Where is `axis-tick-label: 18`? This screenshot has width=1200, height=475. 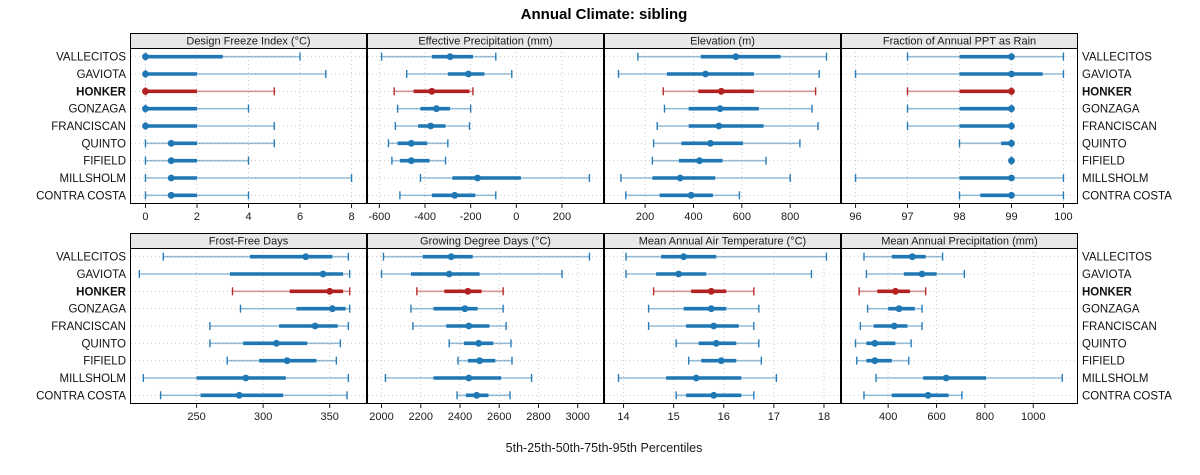 axis-tick-label: 18 is located at coordinates (824, 417).